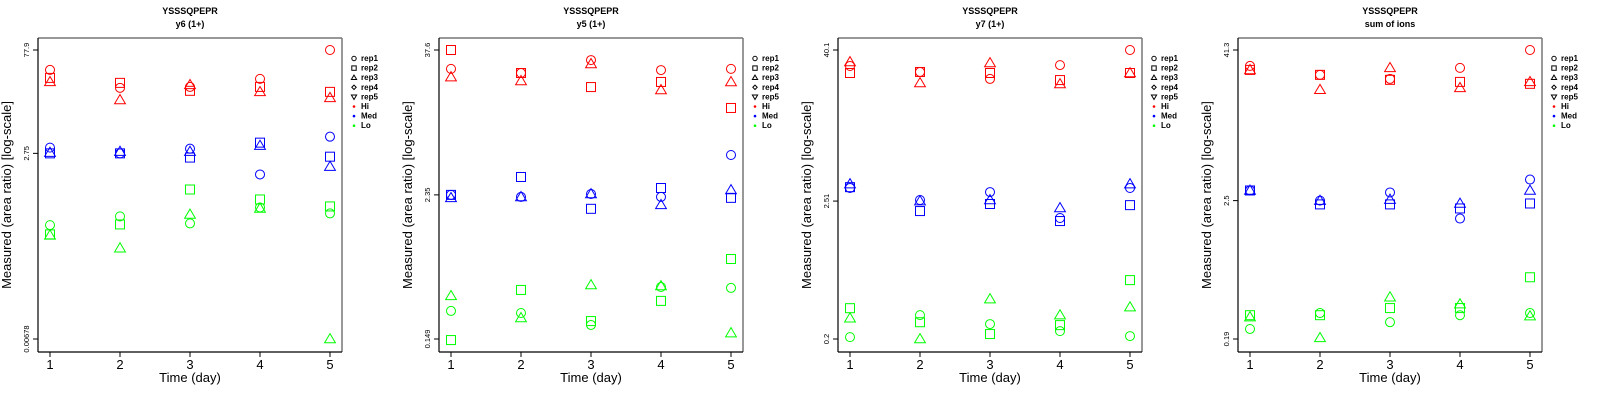 This screenshot has height=400, width=1600. Describe the element at coordinates (26, 338) in the screenshot. I see `y-tick-label: 0.00678` at that location.